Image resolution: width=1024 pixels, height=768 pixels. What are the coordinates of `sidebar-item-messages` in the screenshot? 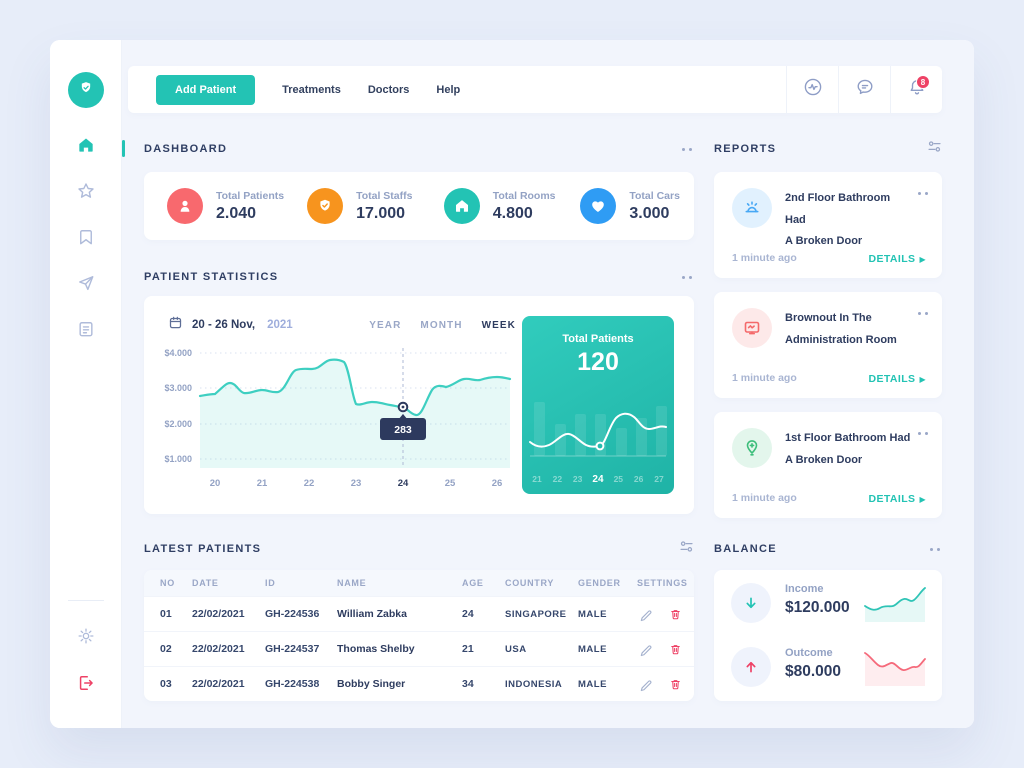 It's located at (86, 285).